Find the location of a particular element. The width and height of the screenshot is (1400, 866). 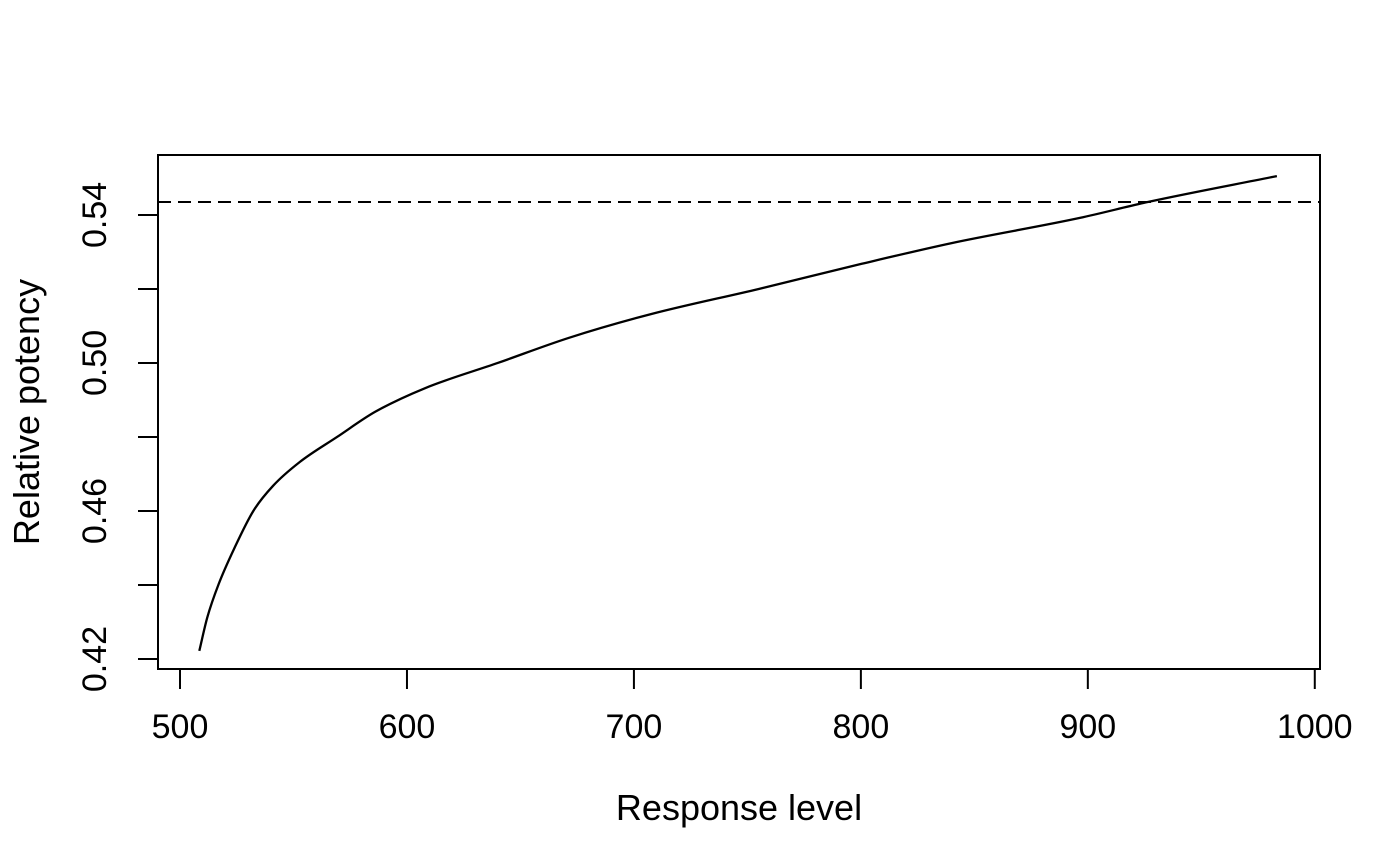

x-tick-label: 700 is located at coordinates (634, 727).